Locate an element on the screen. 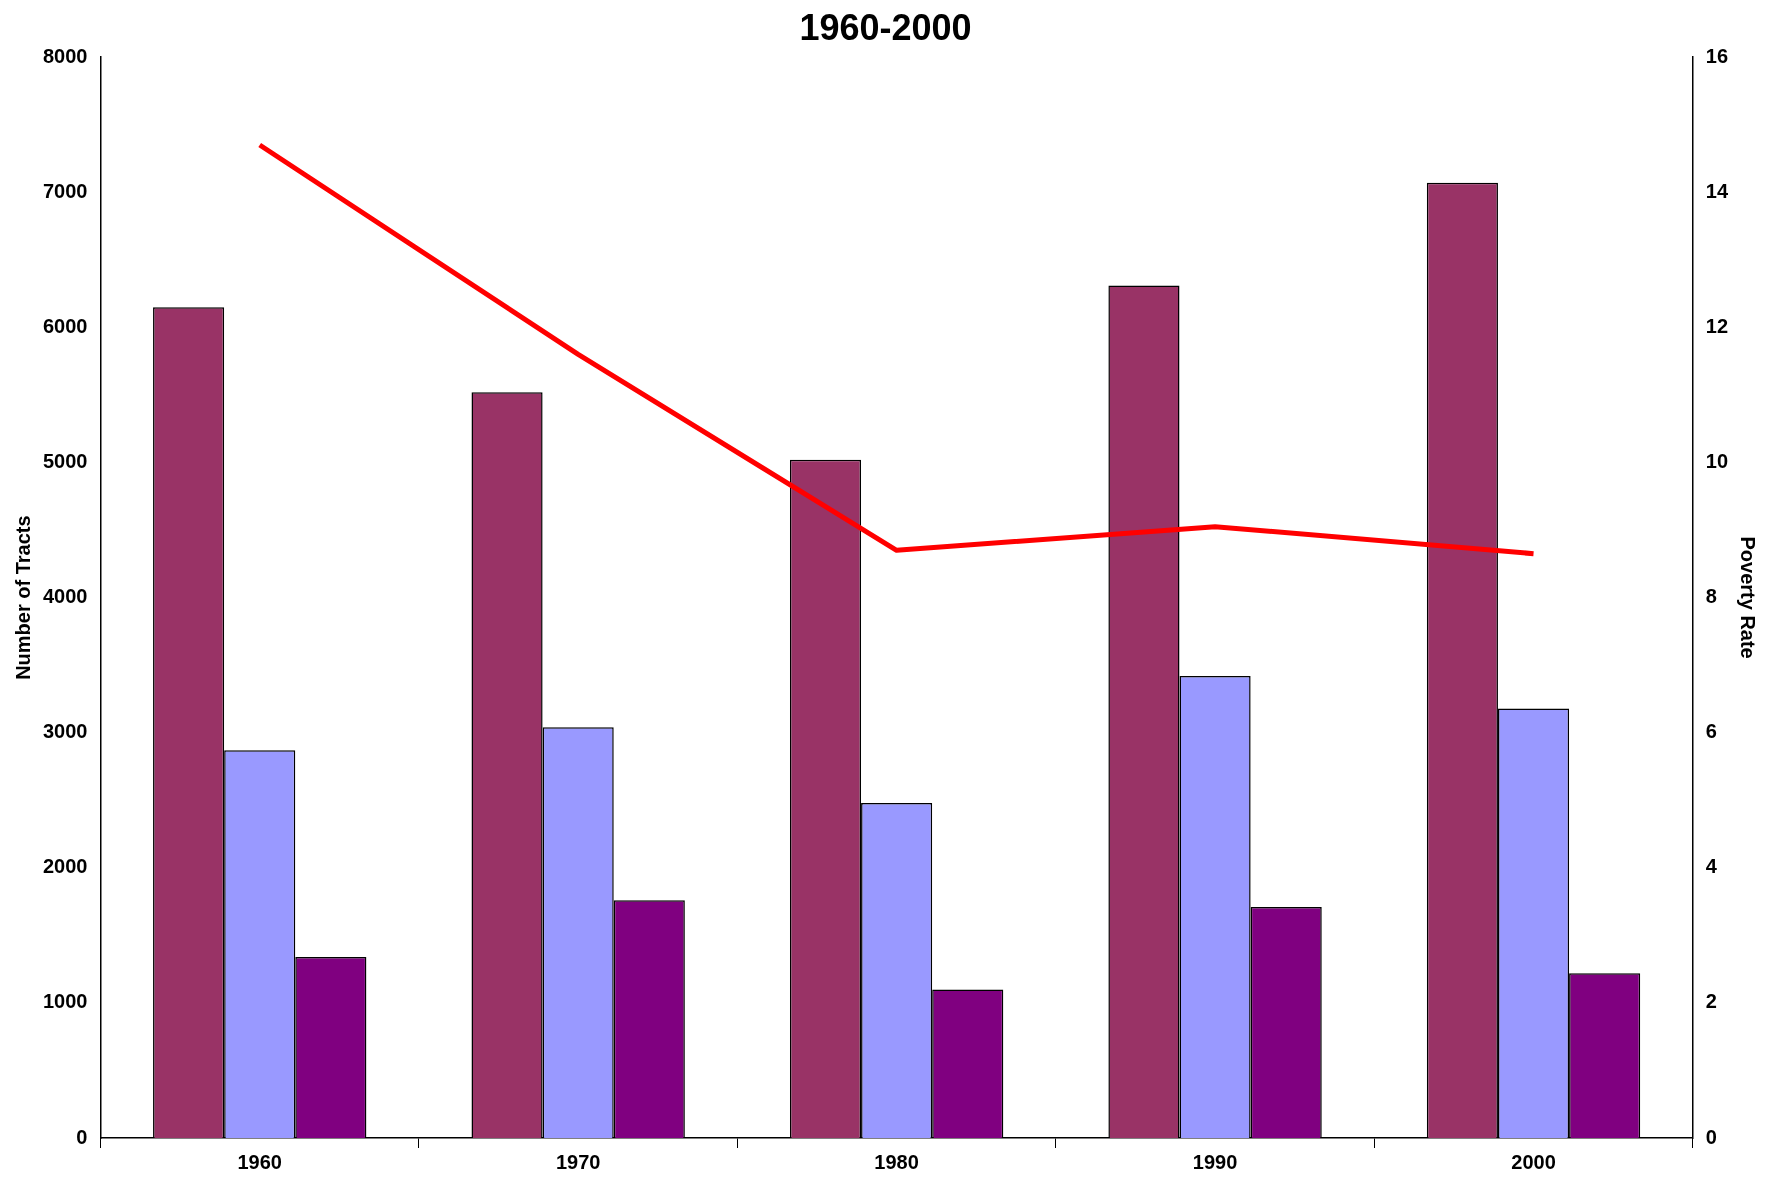 Image resolution: width=1775 pixels, height=1193 pixels. y2-tick-label: 10 is located at coordinates (1716, 461).